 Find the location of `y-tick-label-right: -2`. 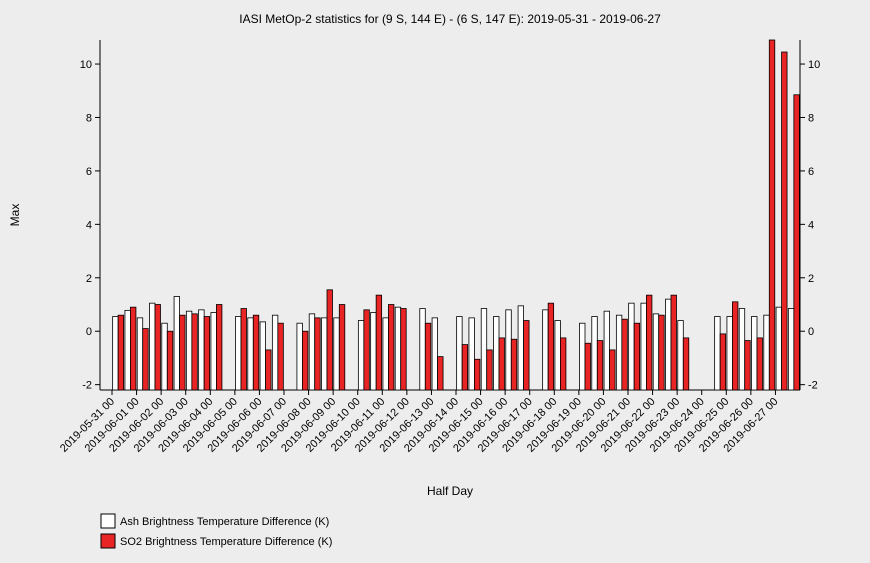

y-tick-label-right: -2 is located at coordinates (813, 386).